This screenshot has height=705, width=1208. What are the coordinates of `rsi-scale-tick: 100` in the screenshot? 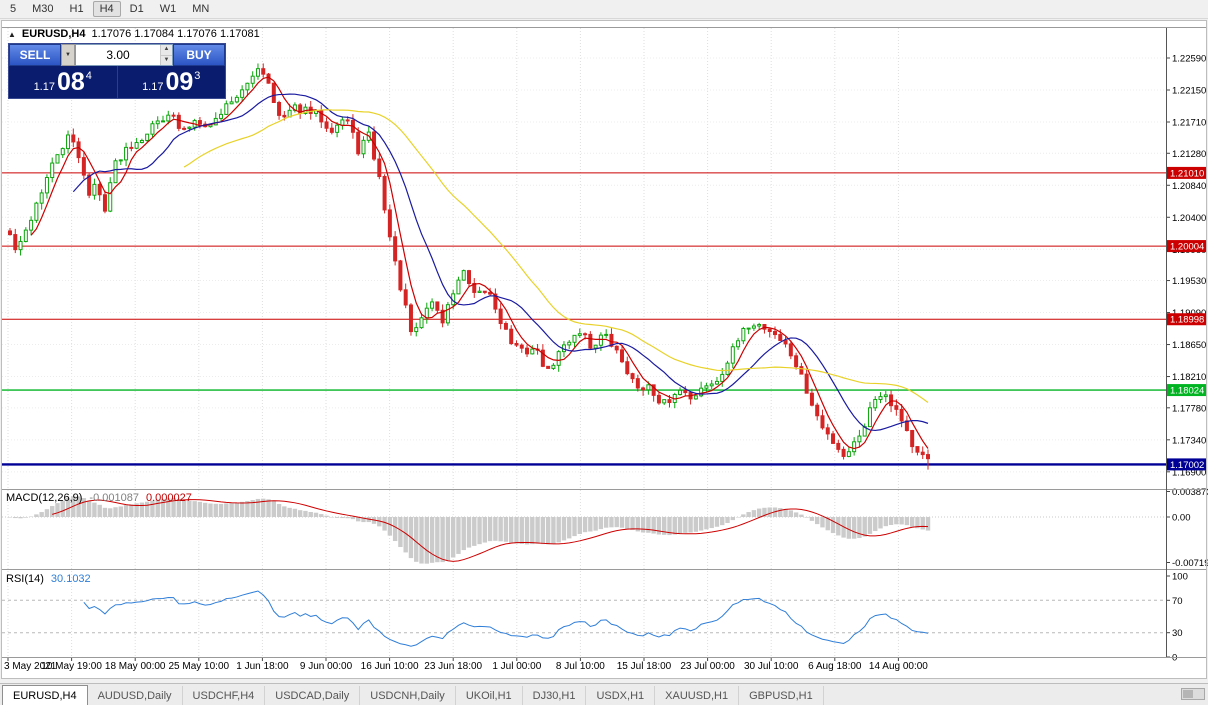 It's located at (1180, 577).